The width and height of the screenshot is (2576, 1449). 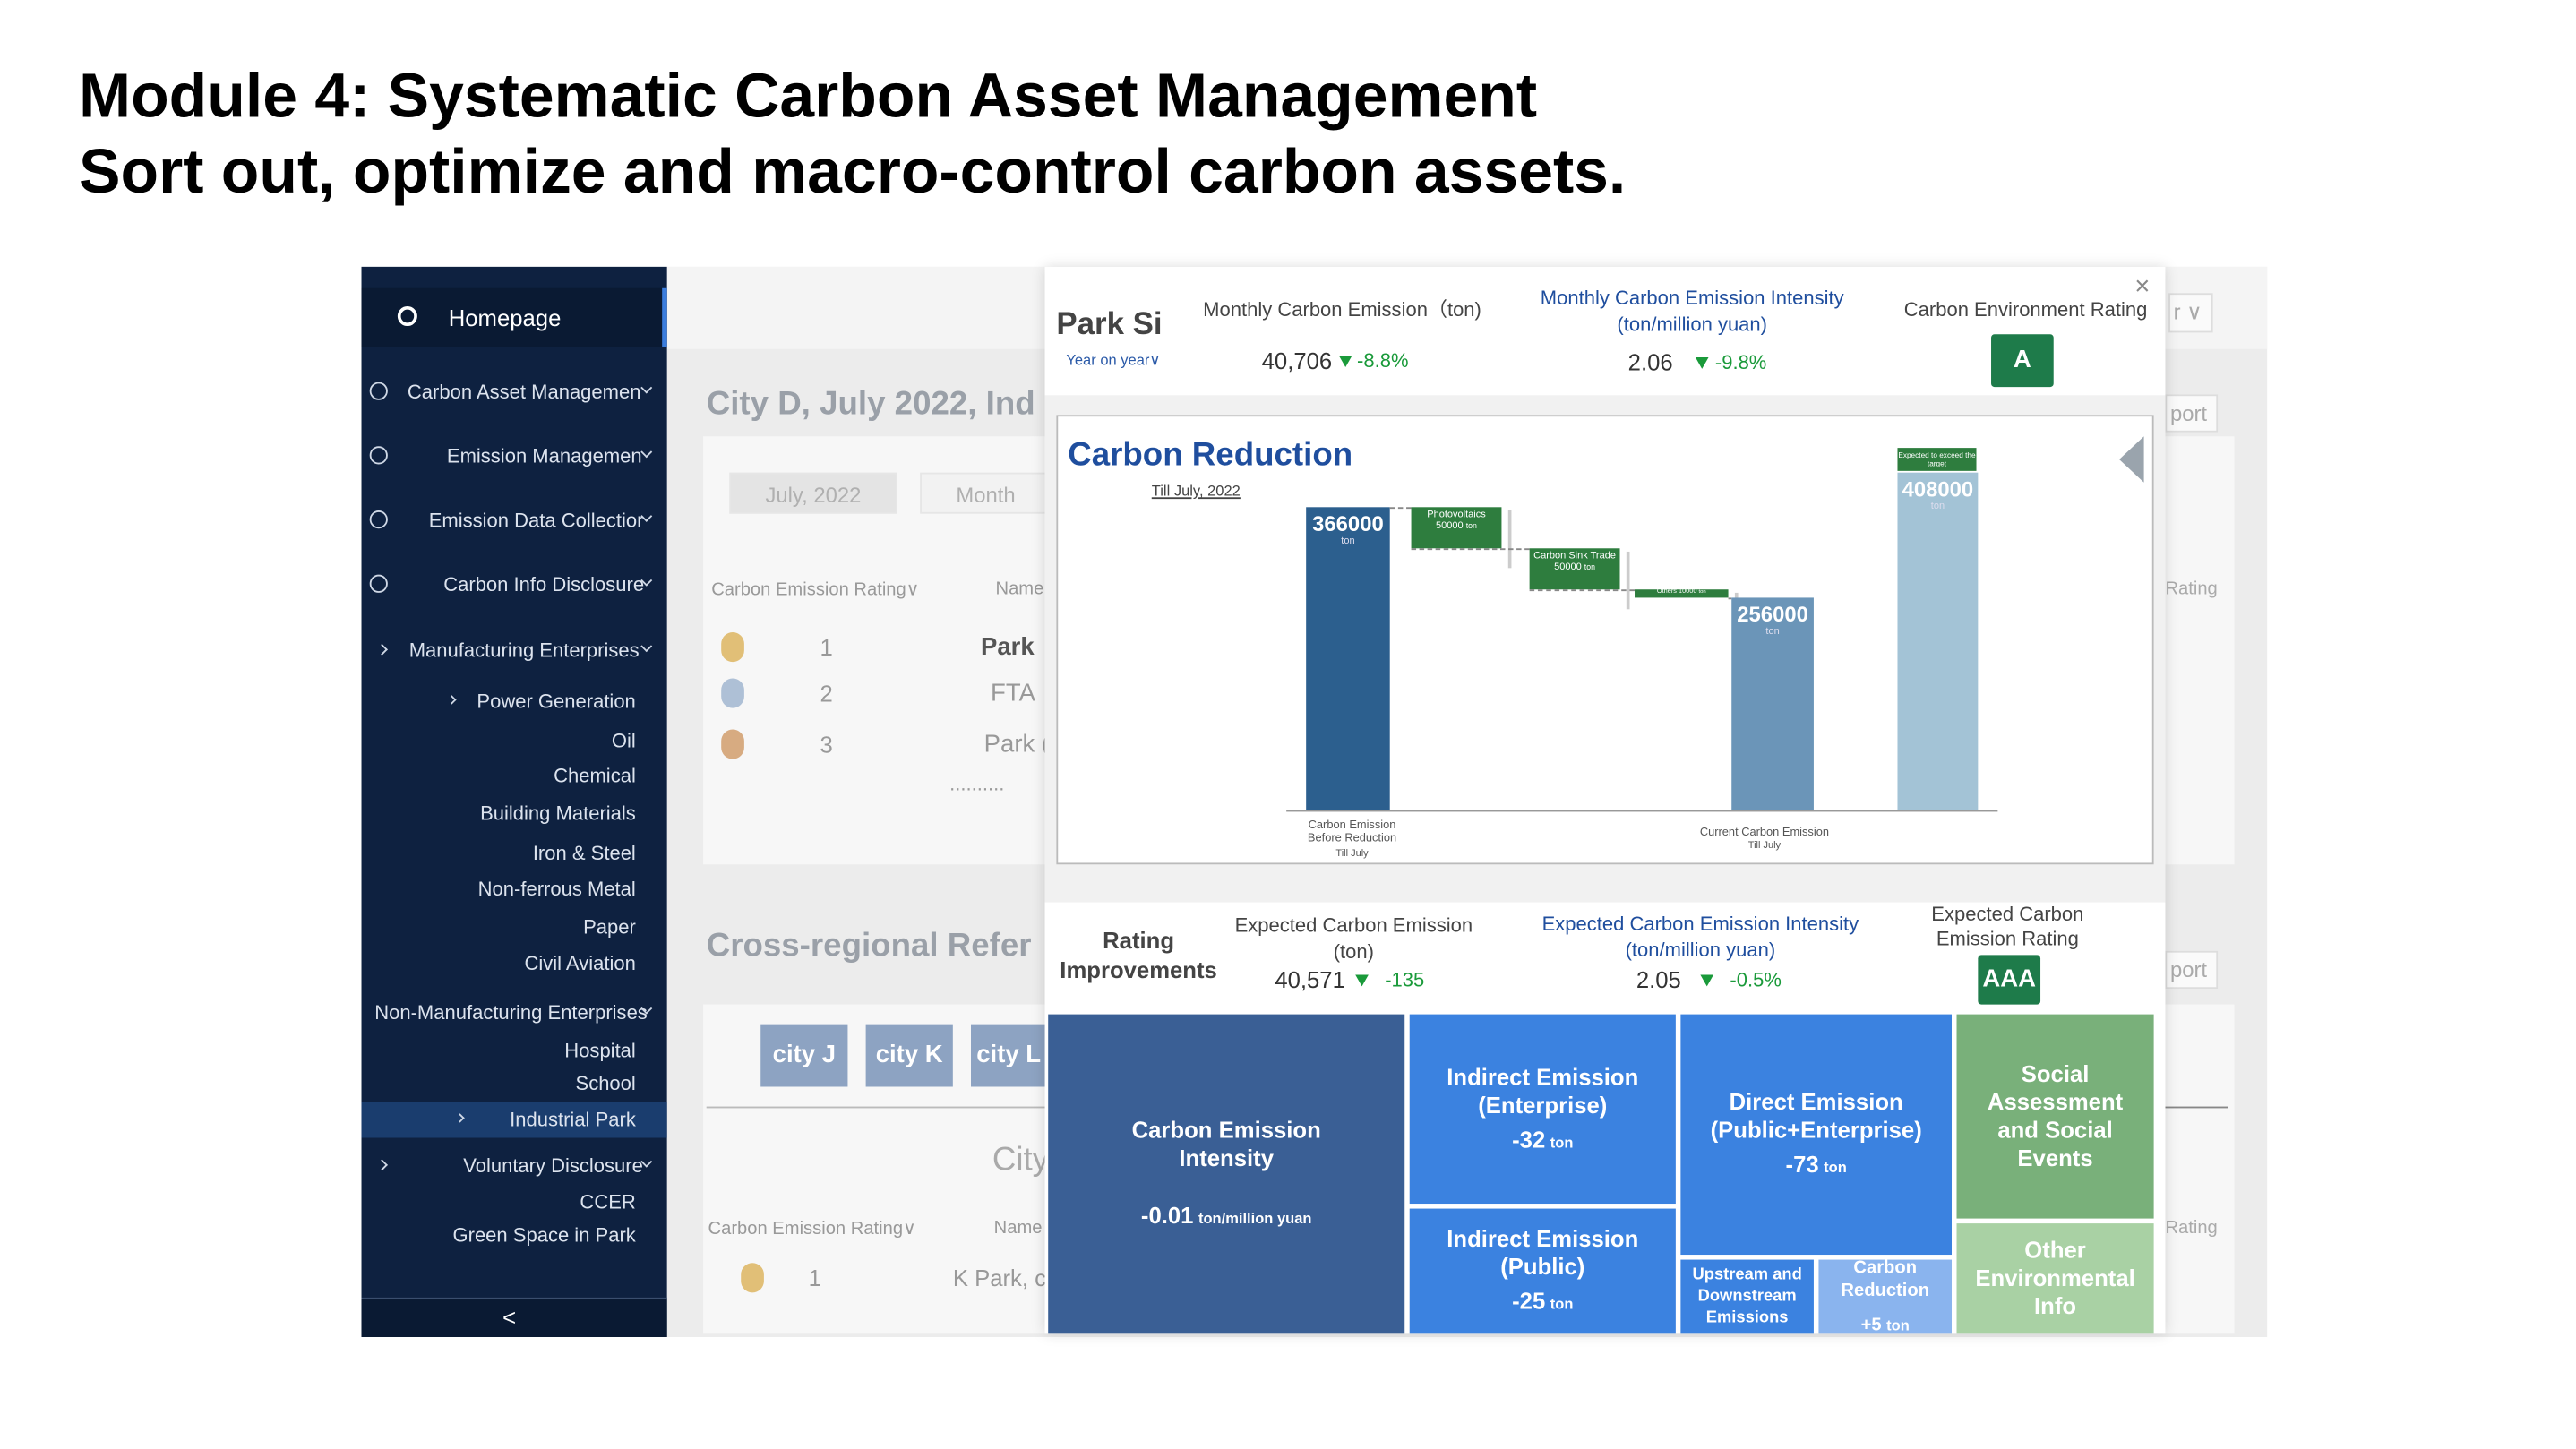 I want to click on city-button: city K, so click(x=909, y=1055).